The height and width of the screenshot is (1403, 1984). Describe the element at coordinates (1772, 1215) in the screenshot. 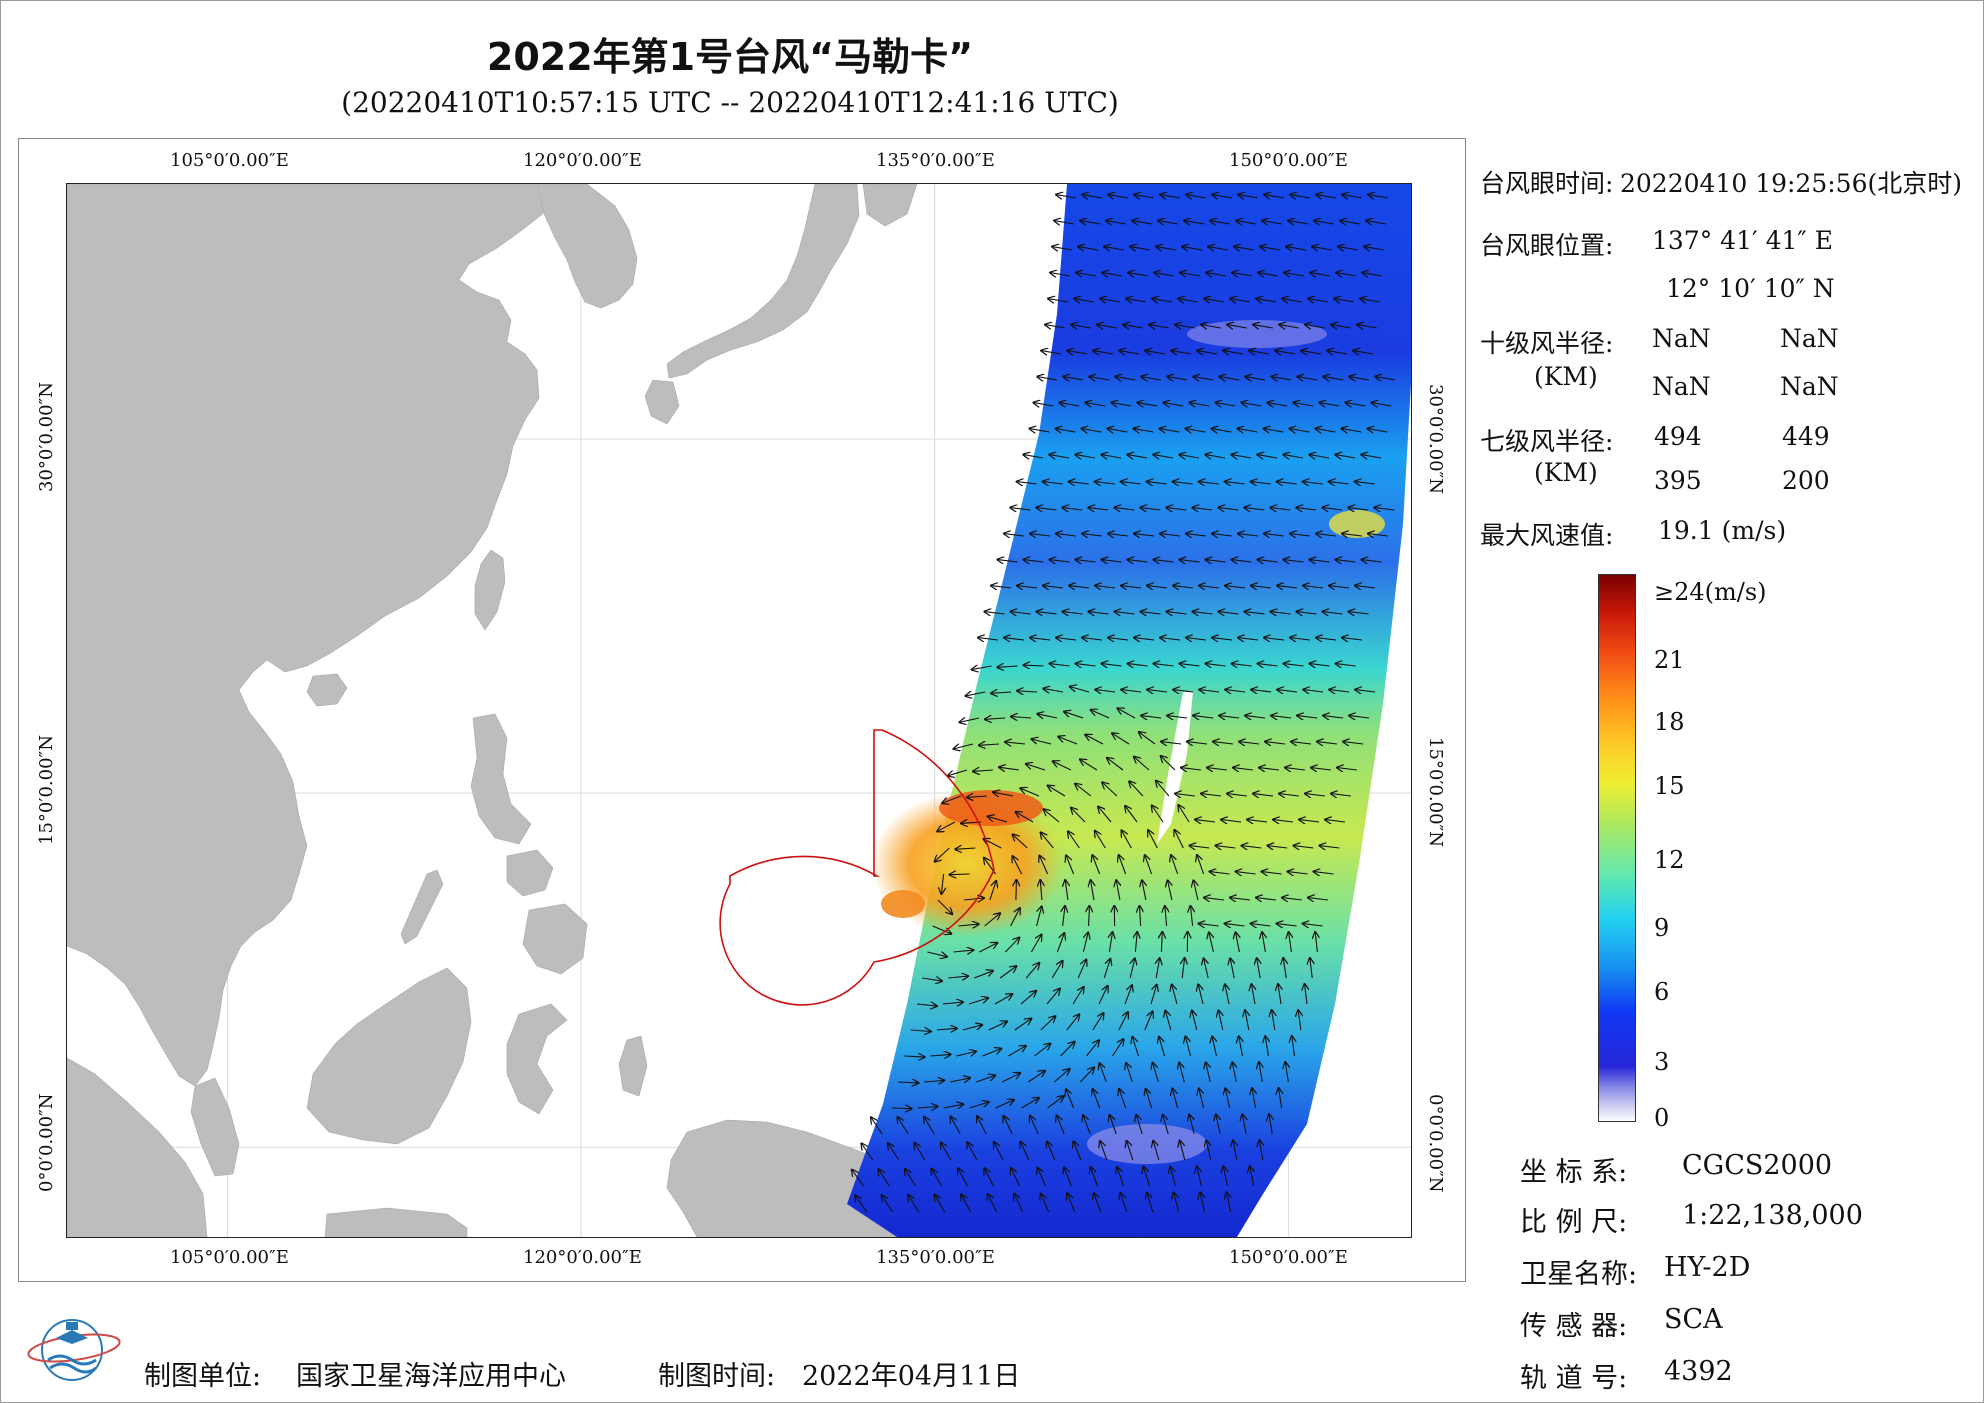

I see `scale-value: 1:22,138,000` at that location.